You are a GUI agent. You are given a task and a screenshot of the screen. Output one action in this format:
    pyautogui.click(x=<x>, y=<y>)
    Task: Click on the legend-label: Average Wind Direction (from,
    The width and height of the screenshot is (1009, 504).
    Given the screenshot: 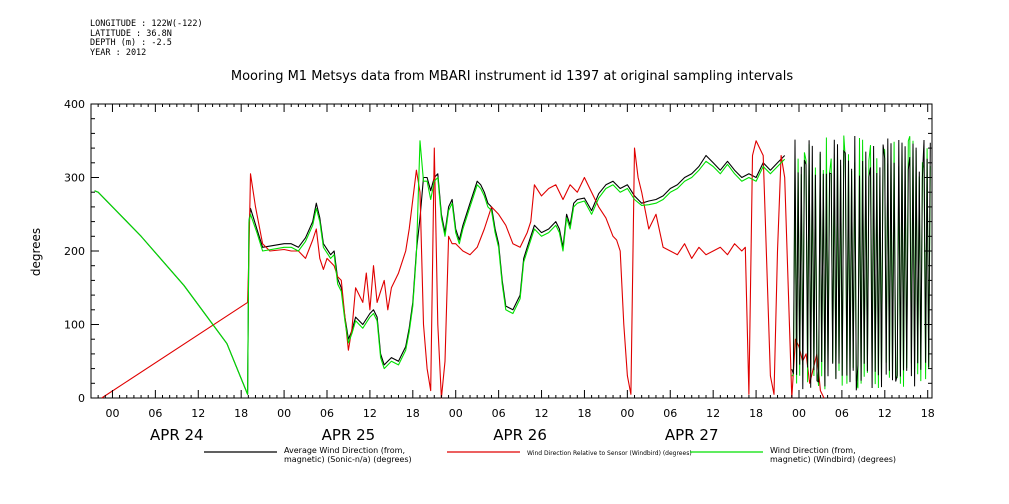 What is the action you would take?
    pyautogui.click(x=344, y=450)
    